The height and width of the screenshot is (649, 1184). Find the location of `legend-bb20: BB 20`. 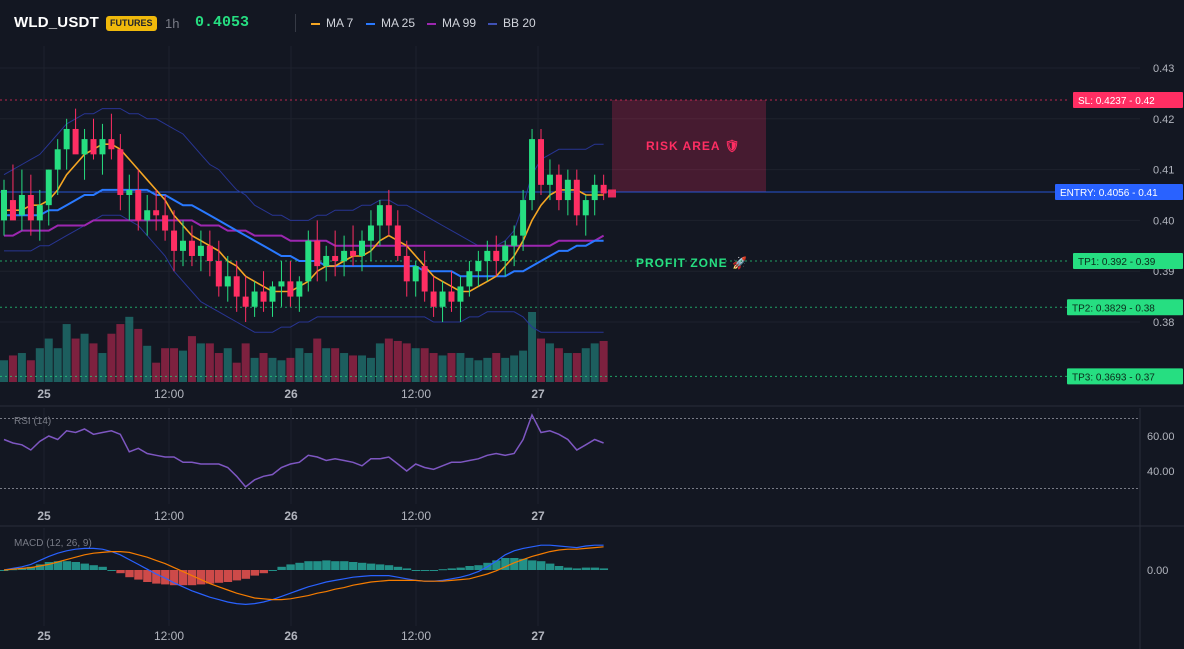

legend-bb20: BB 20 is located at coordinates (512, 23).